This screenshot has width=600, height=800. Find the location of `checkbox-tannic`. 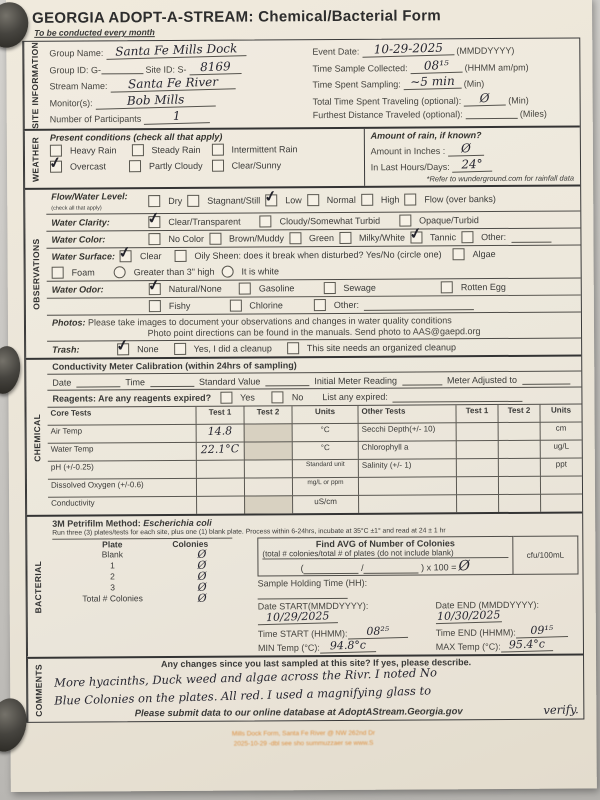

checkbox-tannic is located at coordinates (416, 237).